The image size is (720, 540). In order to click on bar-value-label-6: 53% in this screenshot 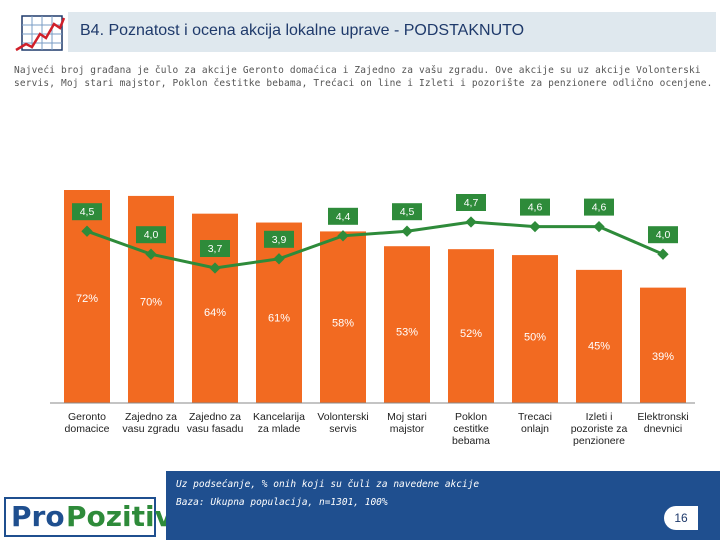, I will do `click(407, 332)`.